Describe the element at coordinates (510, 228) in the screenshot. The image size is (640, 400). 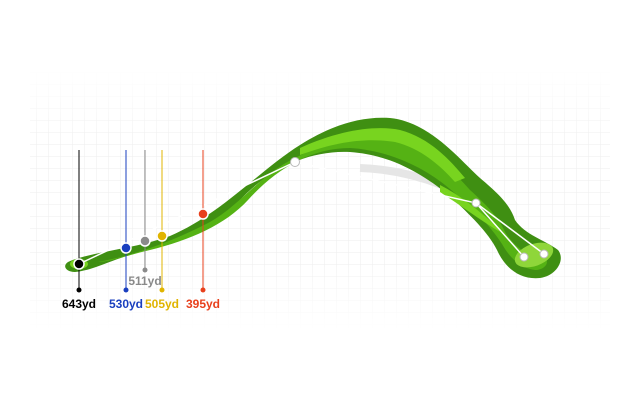
I see `route-line` at that location.